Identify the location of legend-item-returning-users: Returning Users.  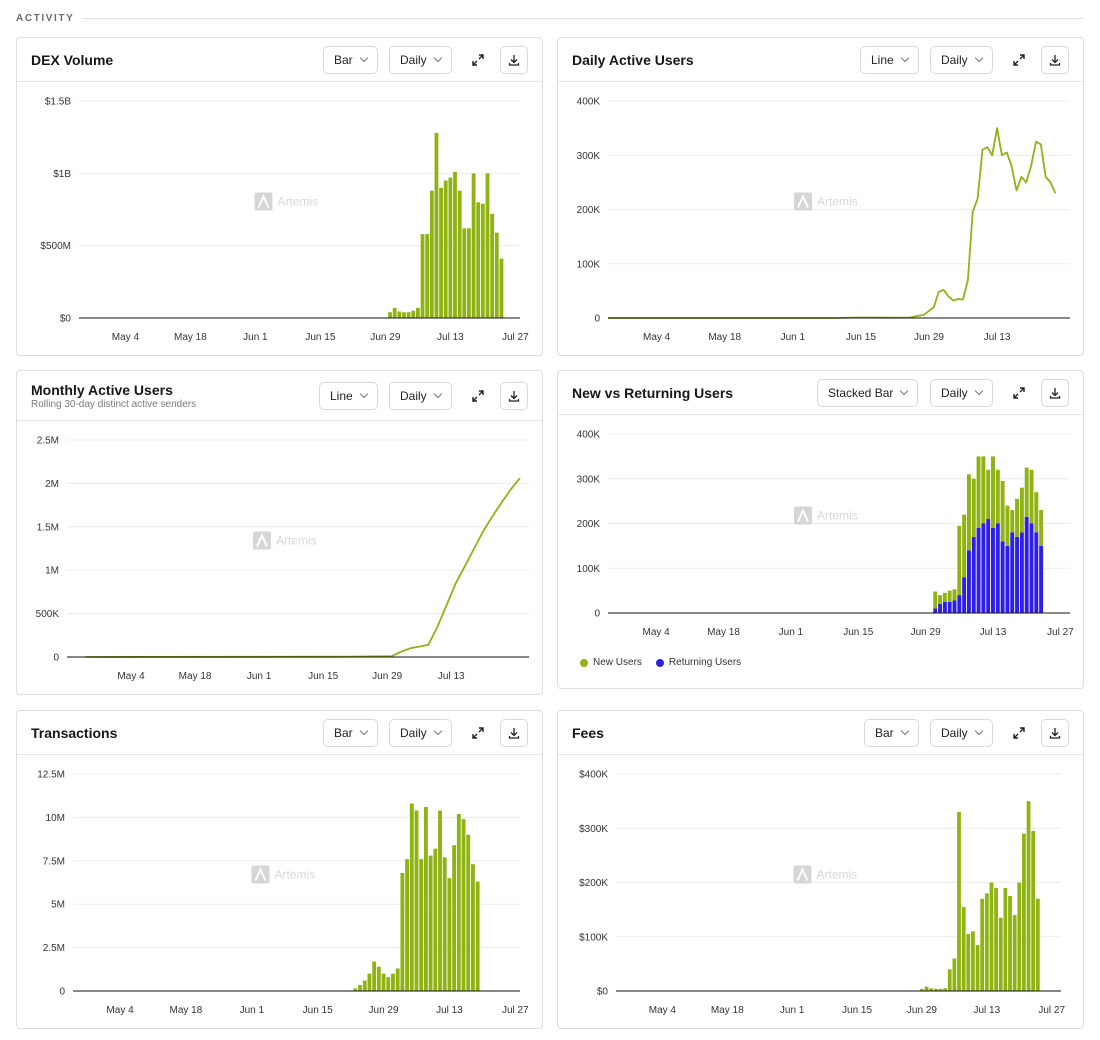
(698, 662).